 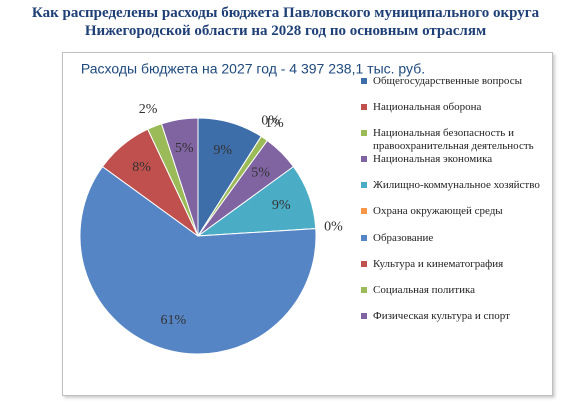 What do you see at coordinates (173, 320) in the screenshot?
I see `data-label: 61%` at bounding box center [173, 320].